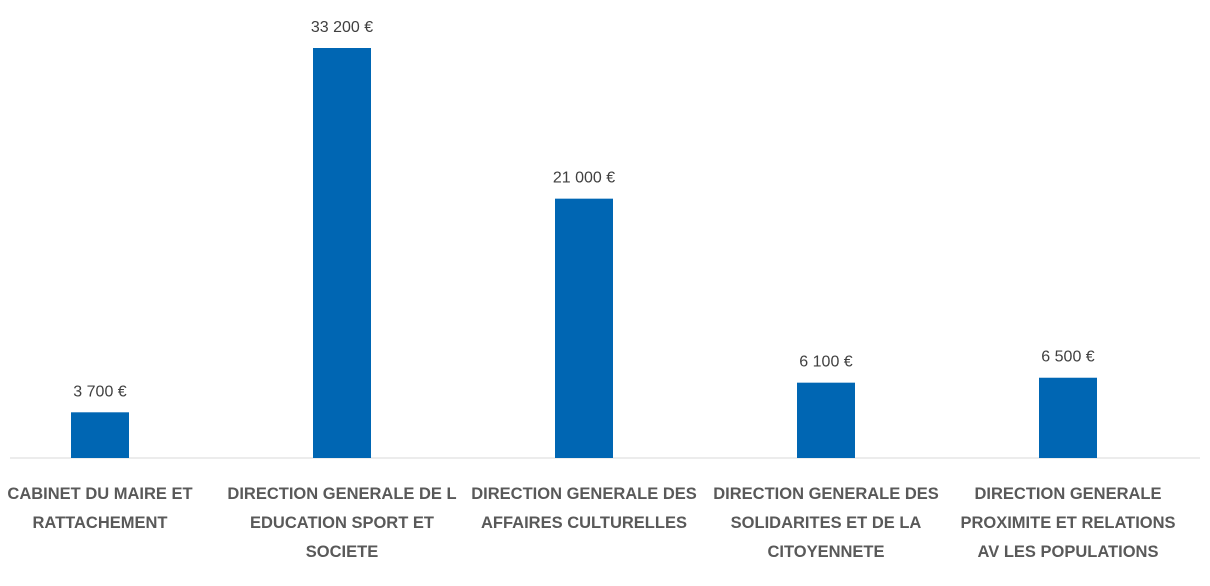 The width and height of the screenshot is (1210, 586). What do you see at coordinates (1067, 357) in the screenshot?
I see `value-label: 6 500 €` at bounding box center [1067, 357].